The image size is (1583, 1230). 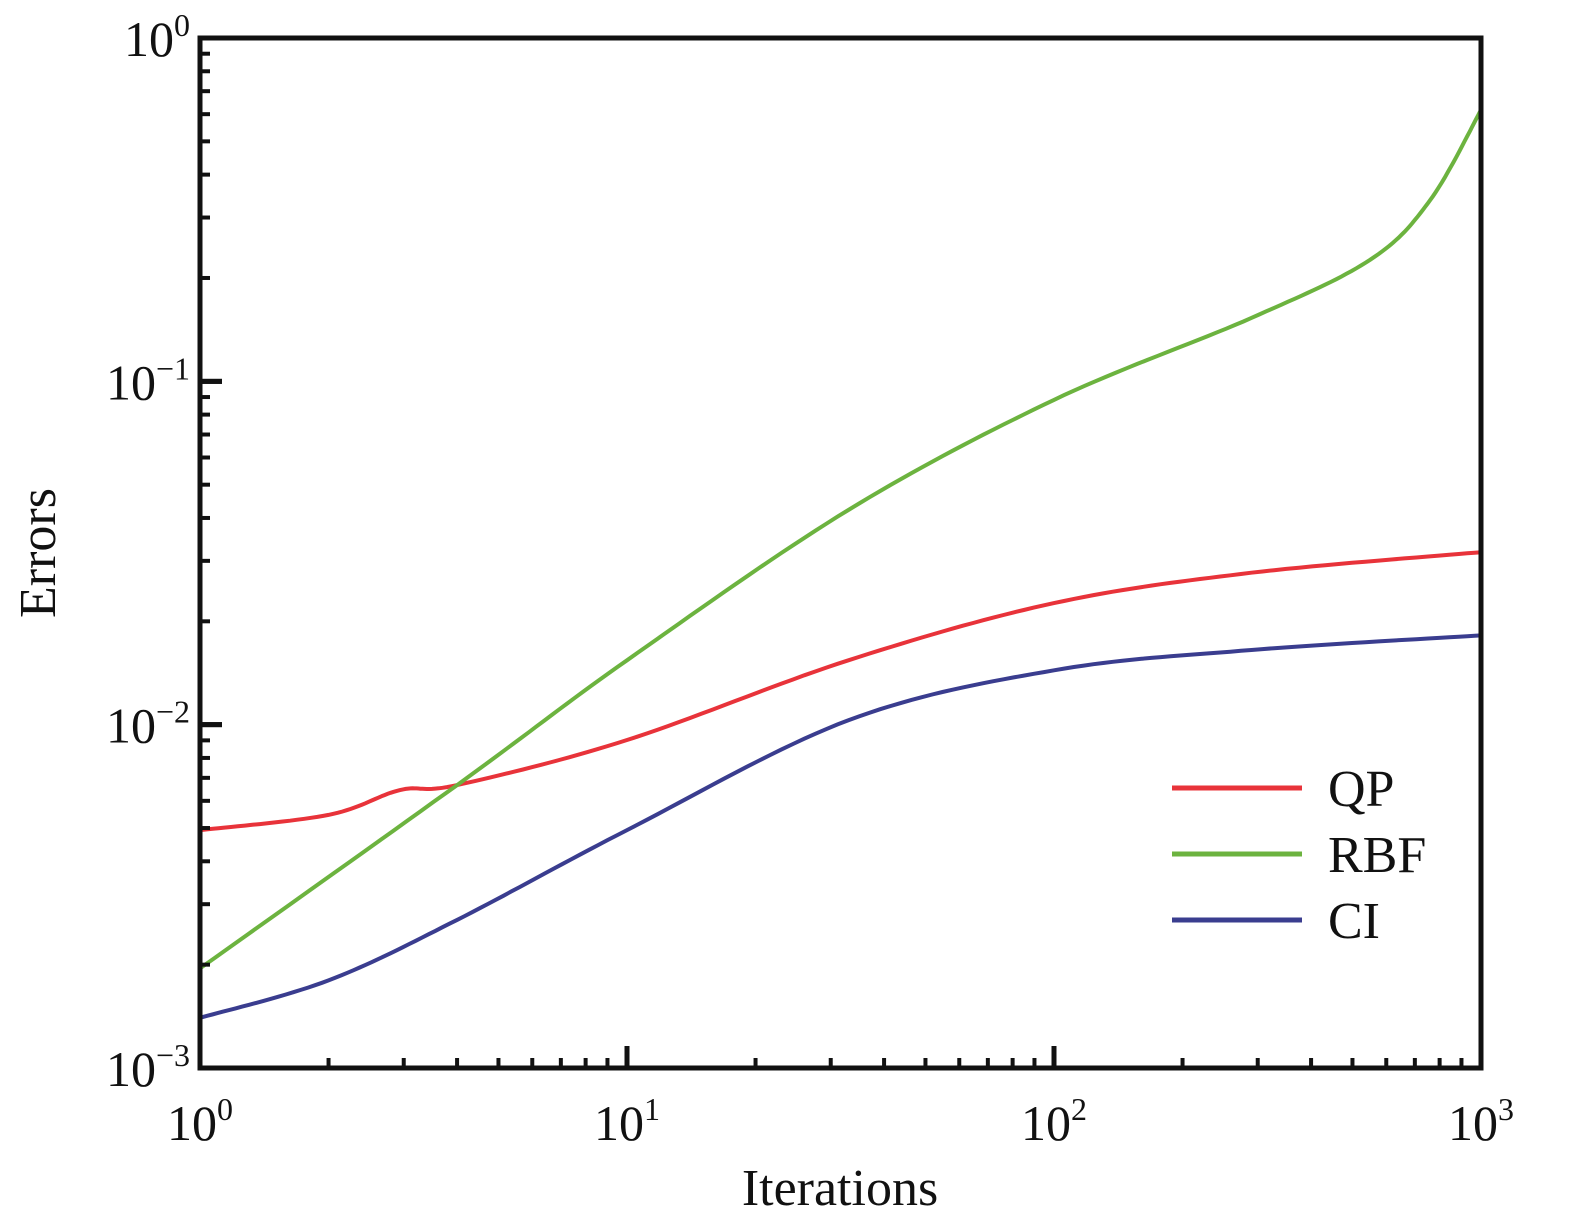 What do you see at coordinates (173, 368) in the screenshot?
I see `tick-exponent: −1` at bounding box center [173, 368].